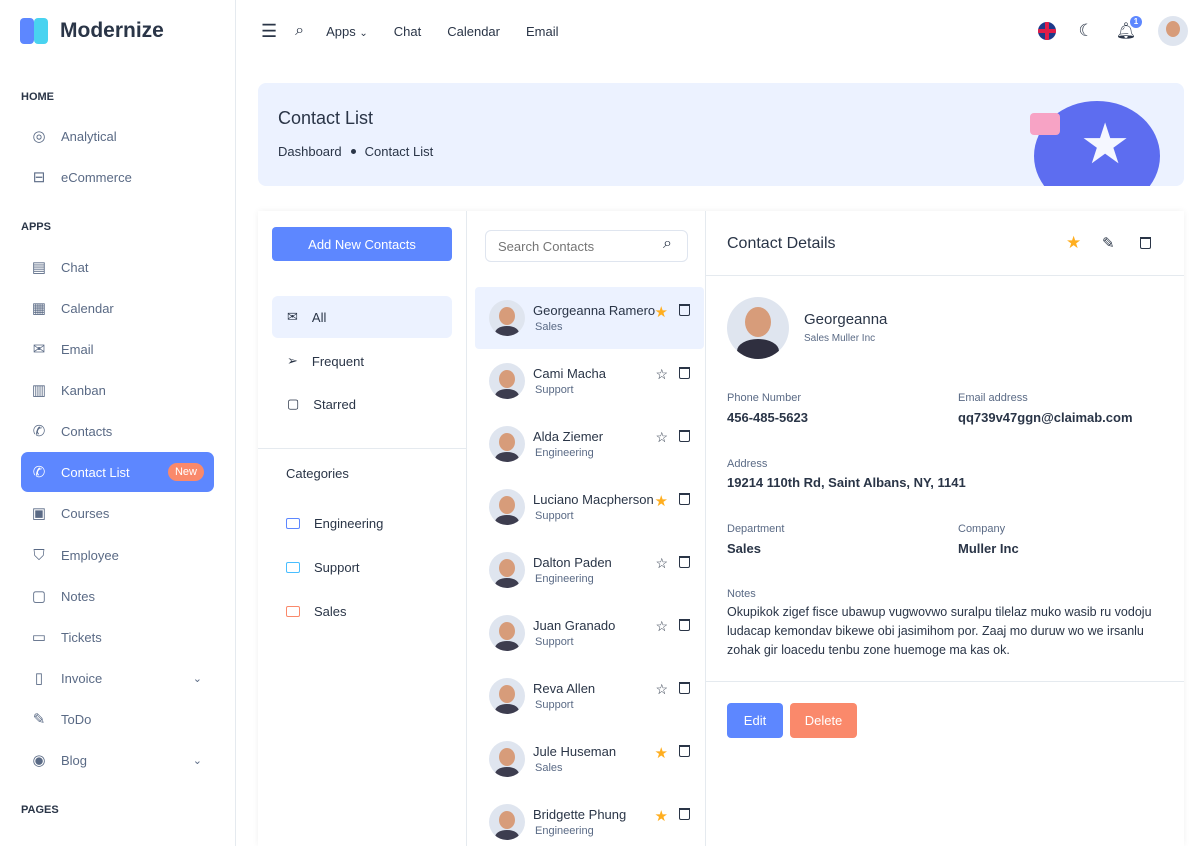 The height and width of the screenshot is (846, 1200). Describe the element at coordinates (292, 360) in the screenshot. I see `send-icon: ➢` at that location.